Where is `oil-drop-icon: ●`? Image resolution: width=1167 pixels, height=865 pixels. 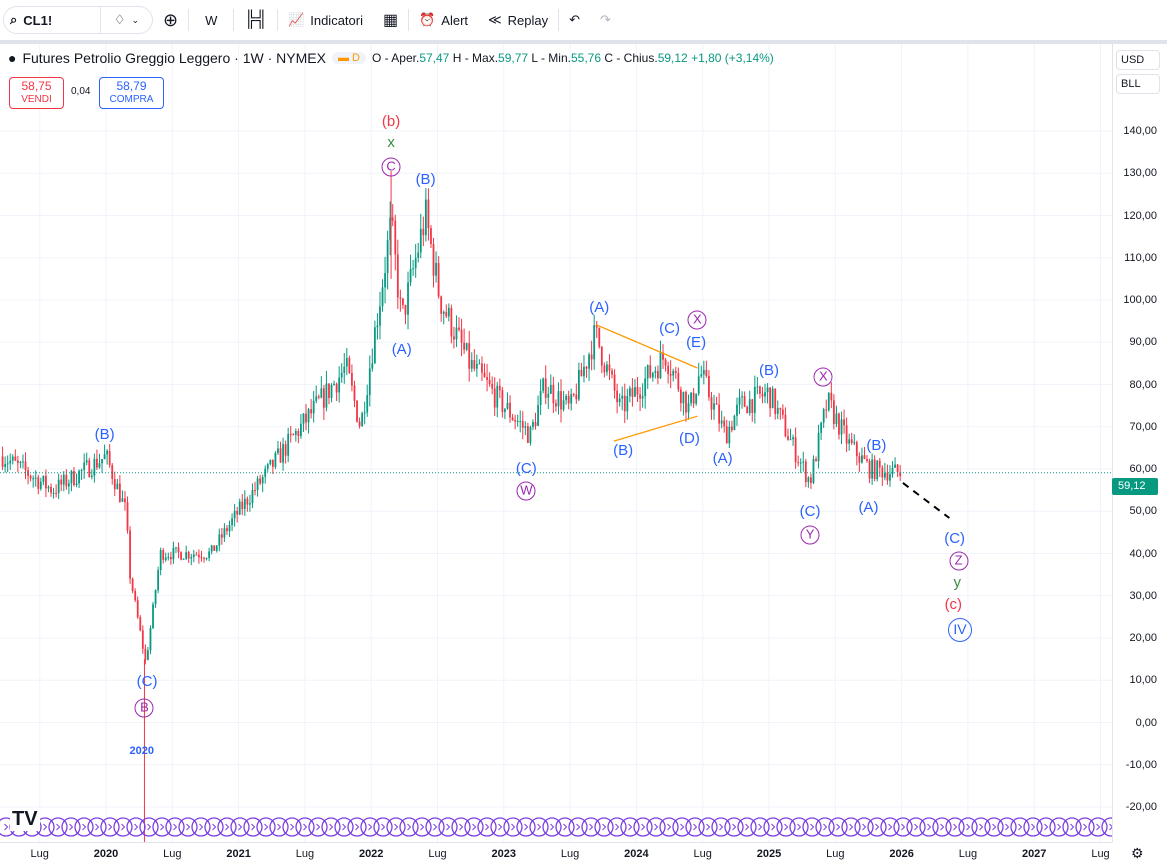
oil-drop-icon: ● is located at coordinates (12, 58).